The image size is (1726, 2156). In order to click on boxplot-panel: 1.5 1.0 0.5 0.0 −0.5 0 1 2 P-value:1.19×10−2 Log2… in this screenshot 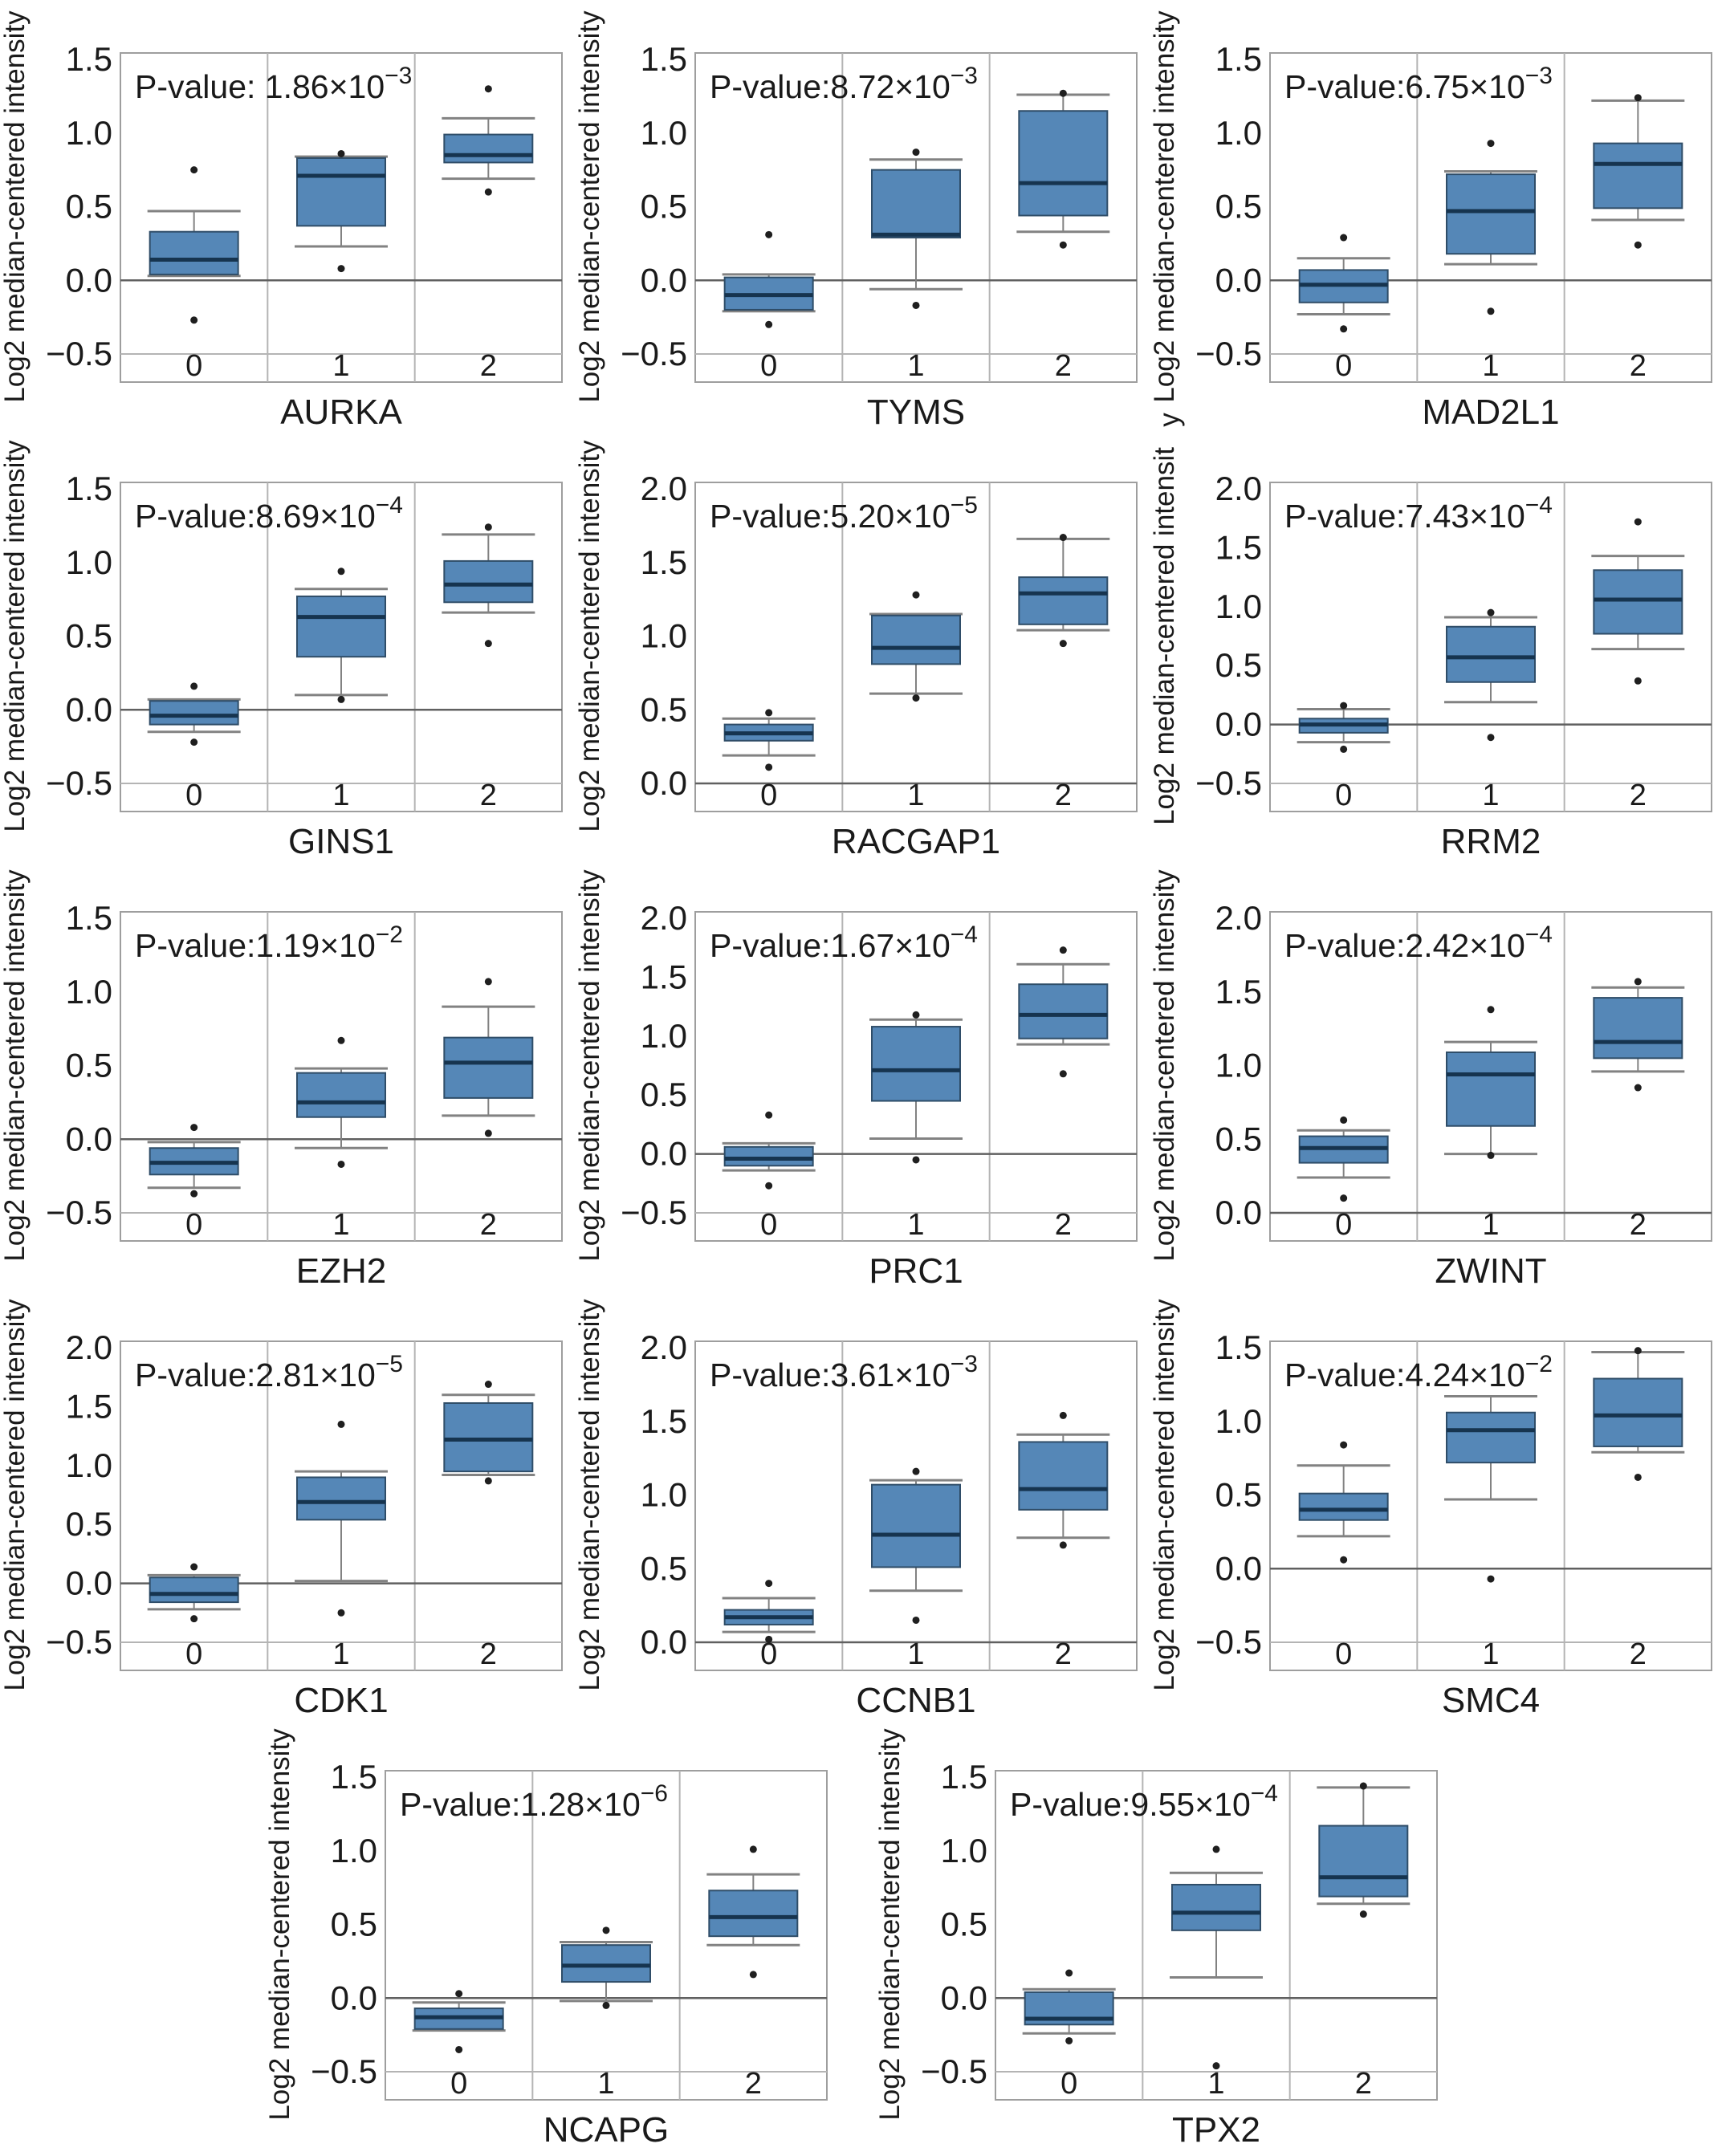, I will do `click(281, 1080)`.